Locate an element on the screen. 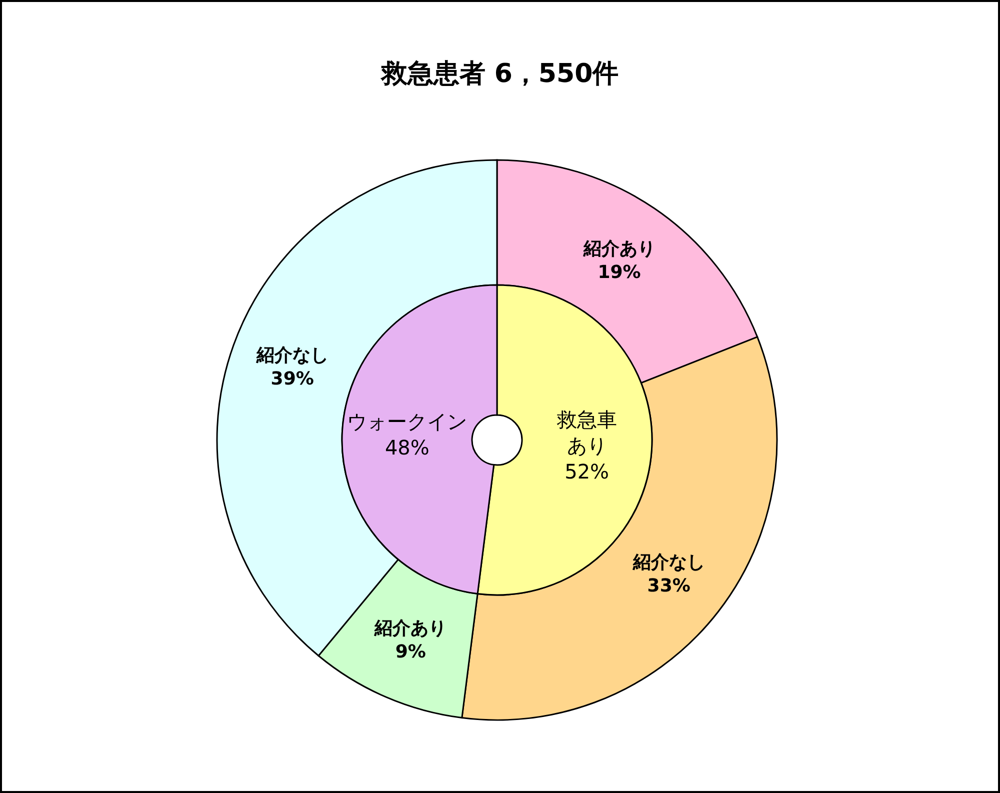 The width and height of the screenshot is (1000, 793). data-label: 19% is located at coordinates (619, 273).